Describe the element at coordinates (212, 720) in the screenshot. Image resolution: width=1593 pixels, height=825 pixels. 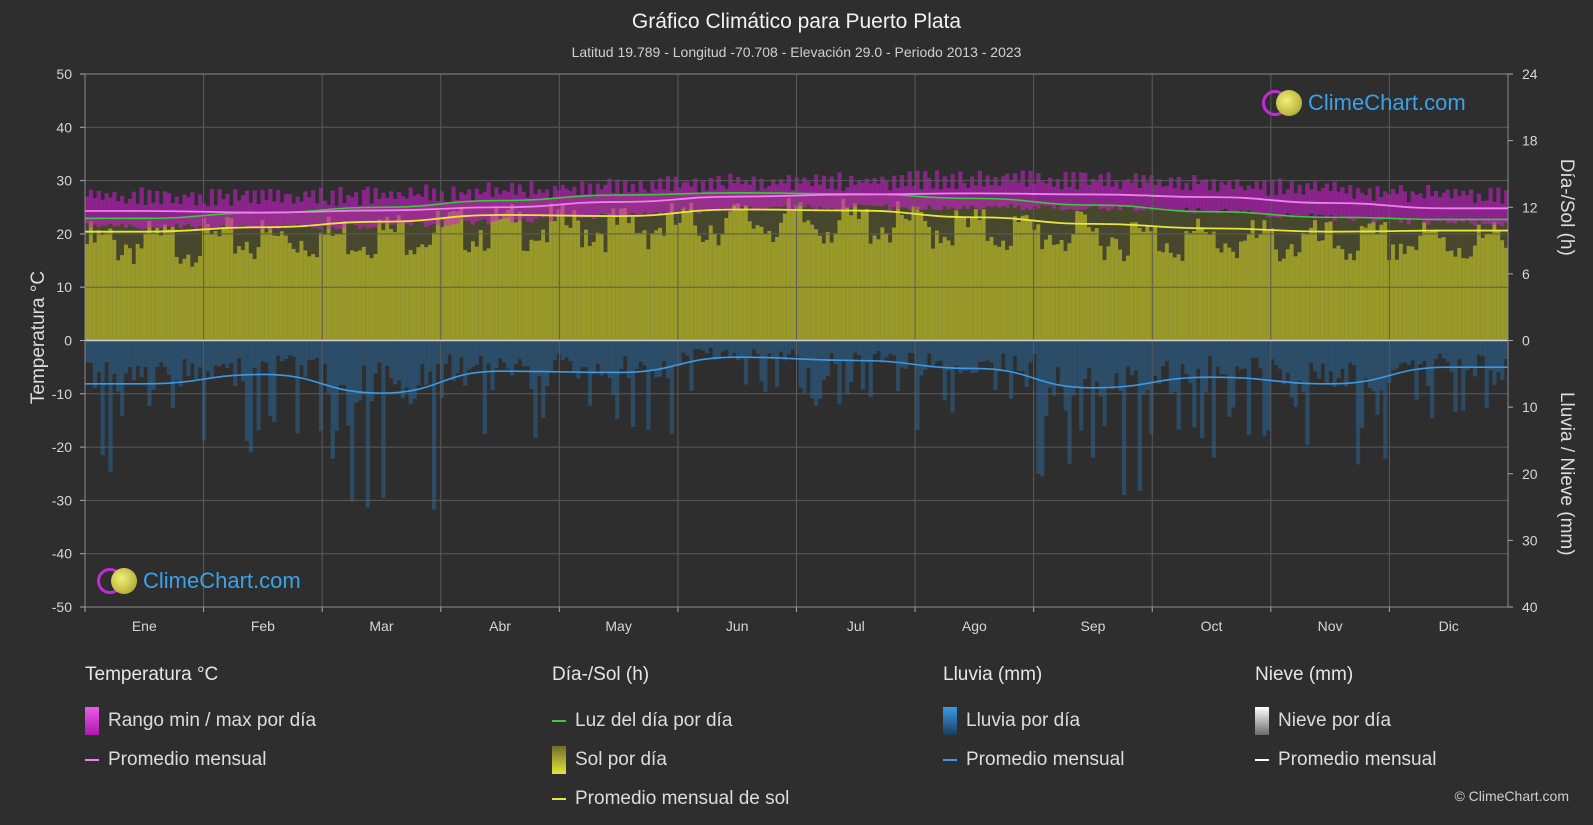
I see `legend-label: Rango min / max por día` at that location.